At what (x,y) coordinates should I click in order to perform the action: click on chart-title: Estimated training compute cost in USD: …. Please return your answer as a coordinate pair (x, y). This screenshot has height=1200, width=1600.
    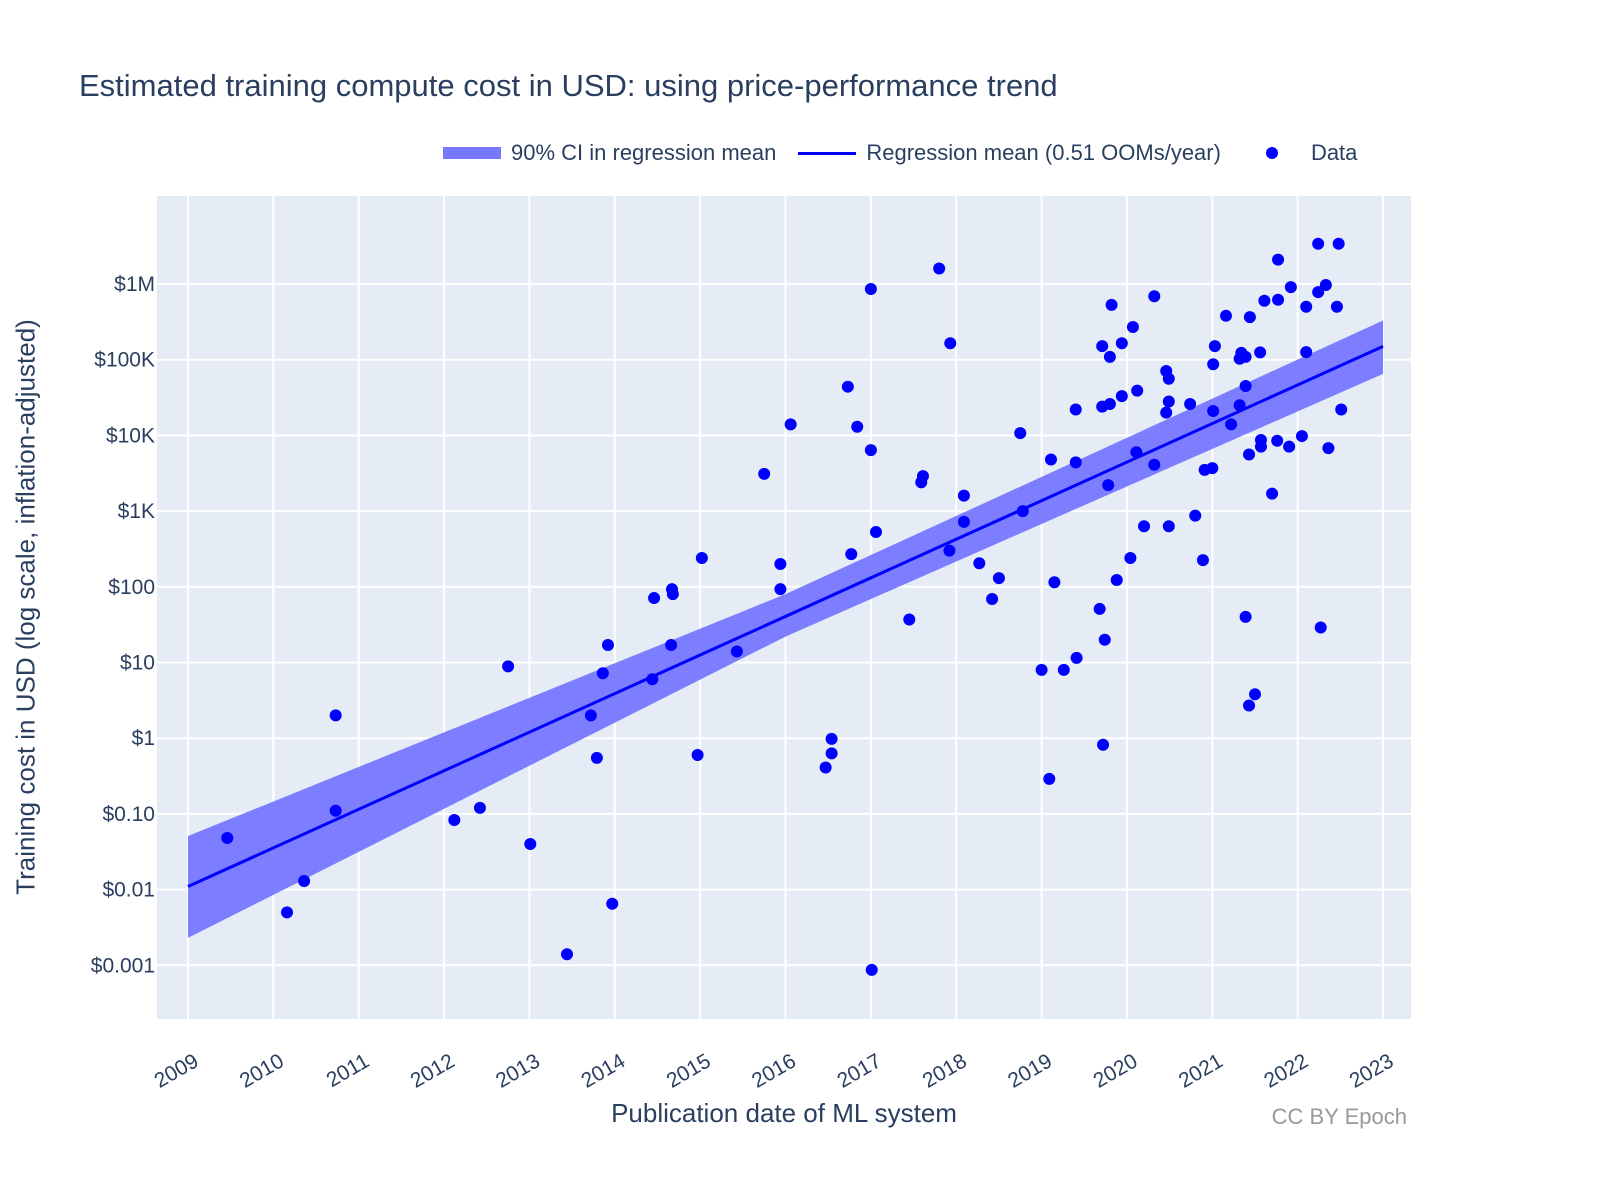
    Looking at the image, I should click on (568, 85).